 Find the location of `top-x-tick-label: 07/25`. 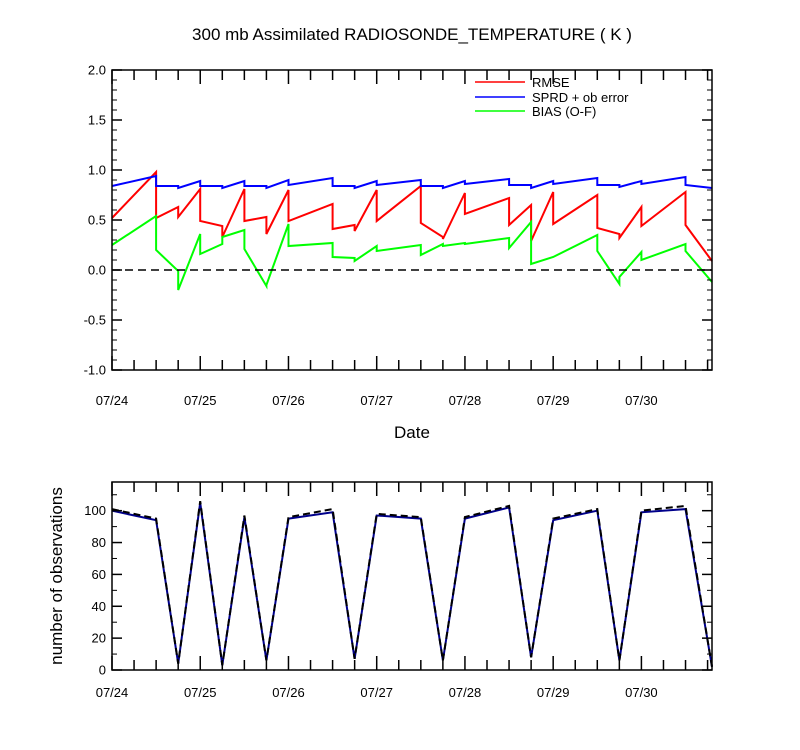

top-x-tick-label: 07/25 is located at coordinates (200, 400).